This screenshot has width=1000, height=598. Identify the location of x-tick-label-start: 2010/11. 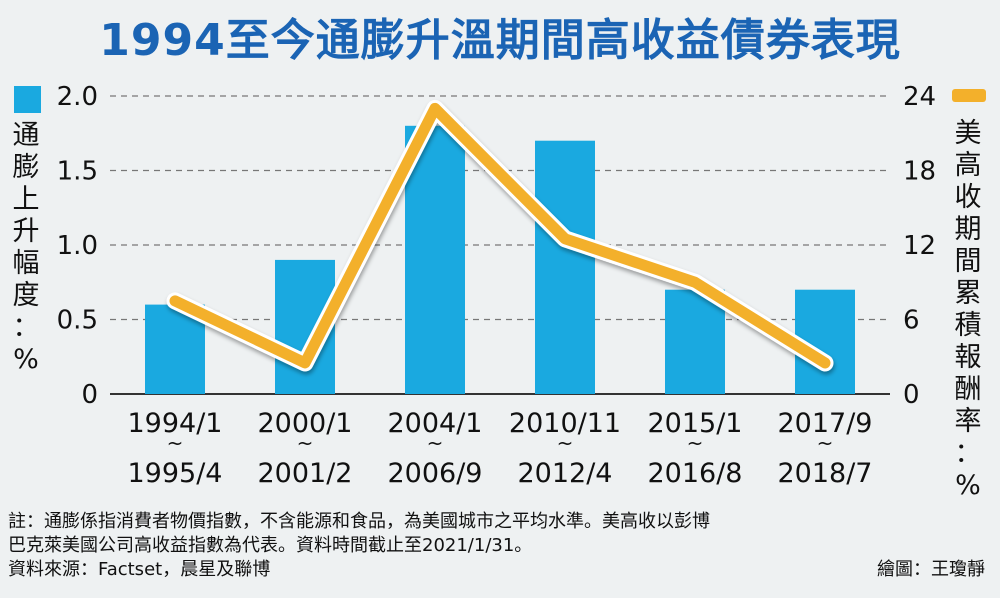
(565, 423).